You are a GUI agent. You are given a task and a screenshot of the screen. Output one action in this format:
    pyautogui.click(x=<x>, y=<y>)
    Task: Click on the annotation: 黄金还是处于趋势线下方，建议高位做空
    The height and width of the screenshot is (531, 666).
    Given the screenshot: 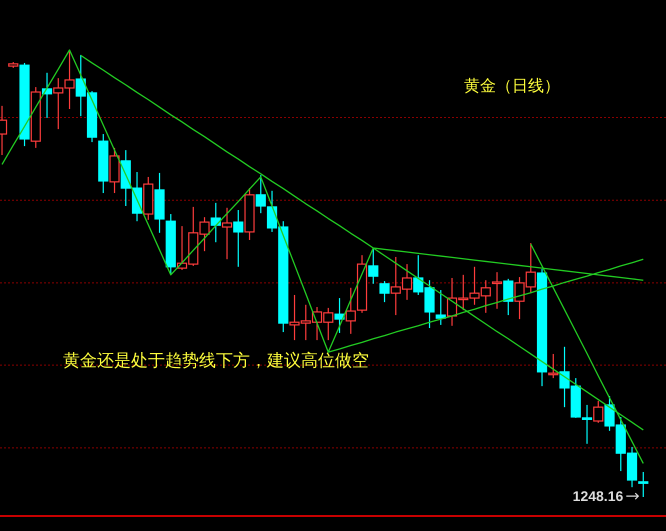 What is the action you would take?
    pyautogui.click(x=216, y=360)
    